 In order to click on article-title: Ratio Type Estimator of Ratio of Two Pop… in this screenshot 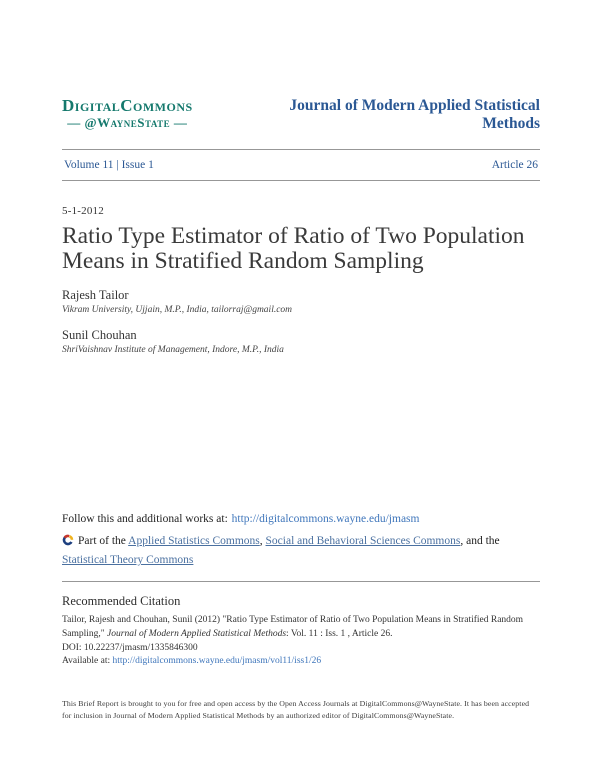, I will do `click(293, 248)`.